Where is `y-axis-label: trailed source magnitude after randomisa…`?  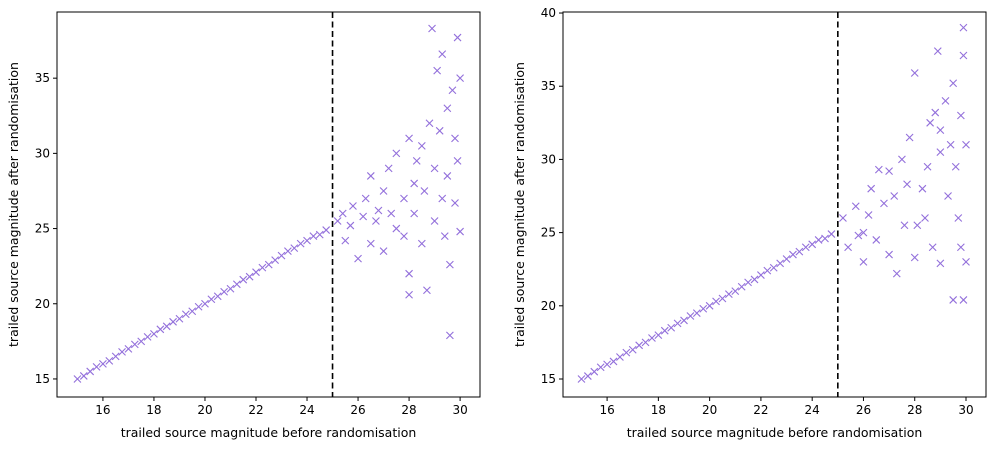 y-axis-label: trailed source magnitude after randomisa… is located at coordinates (13, 204).